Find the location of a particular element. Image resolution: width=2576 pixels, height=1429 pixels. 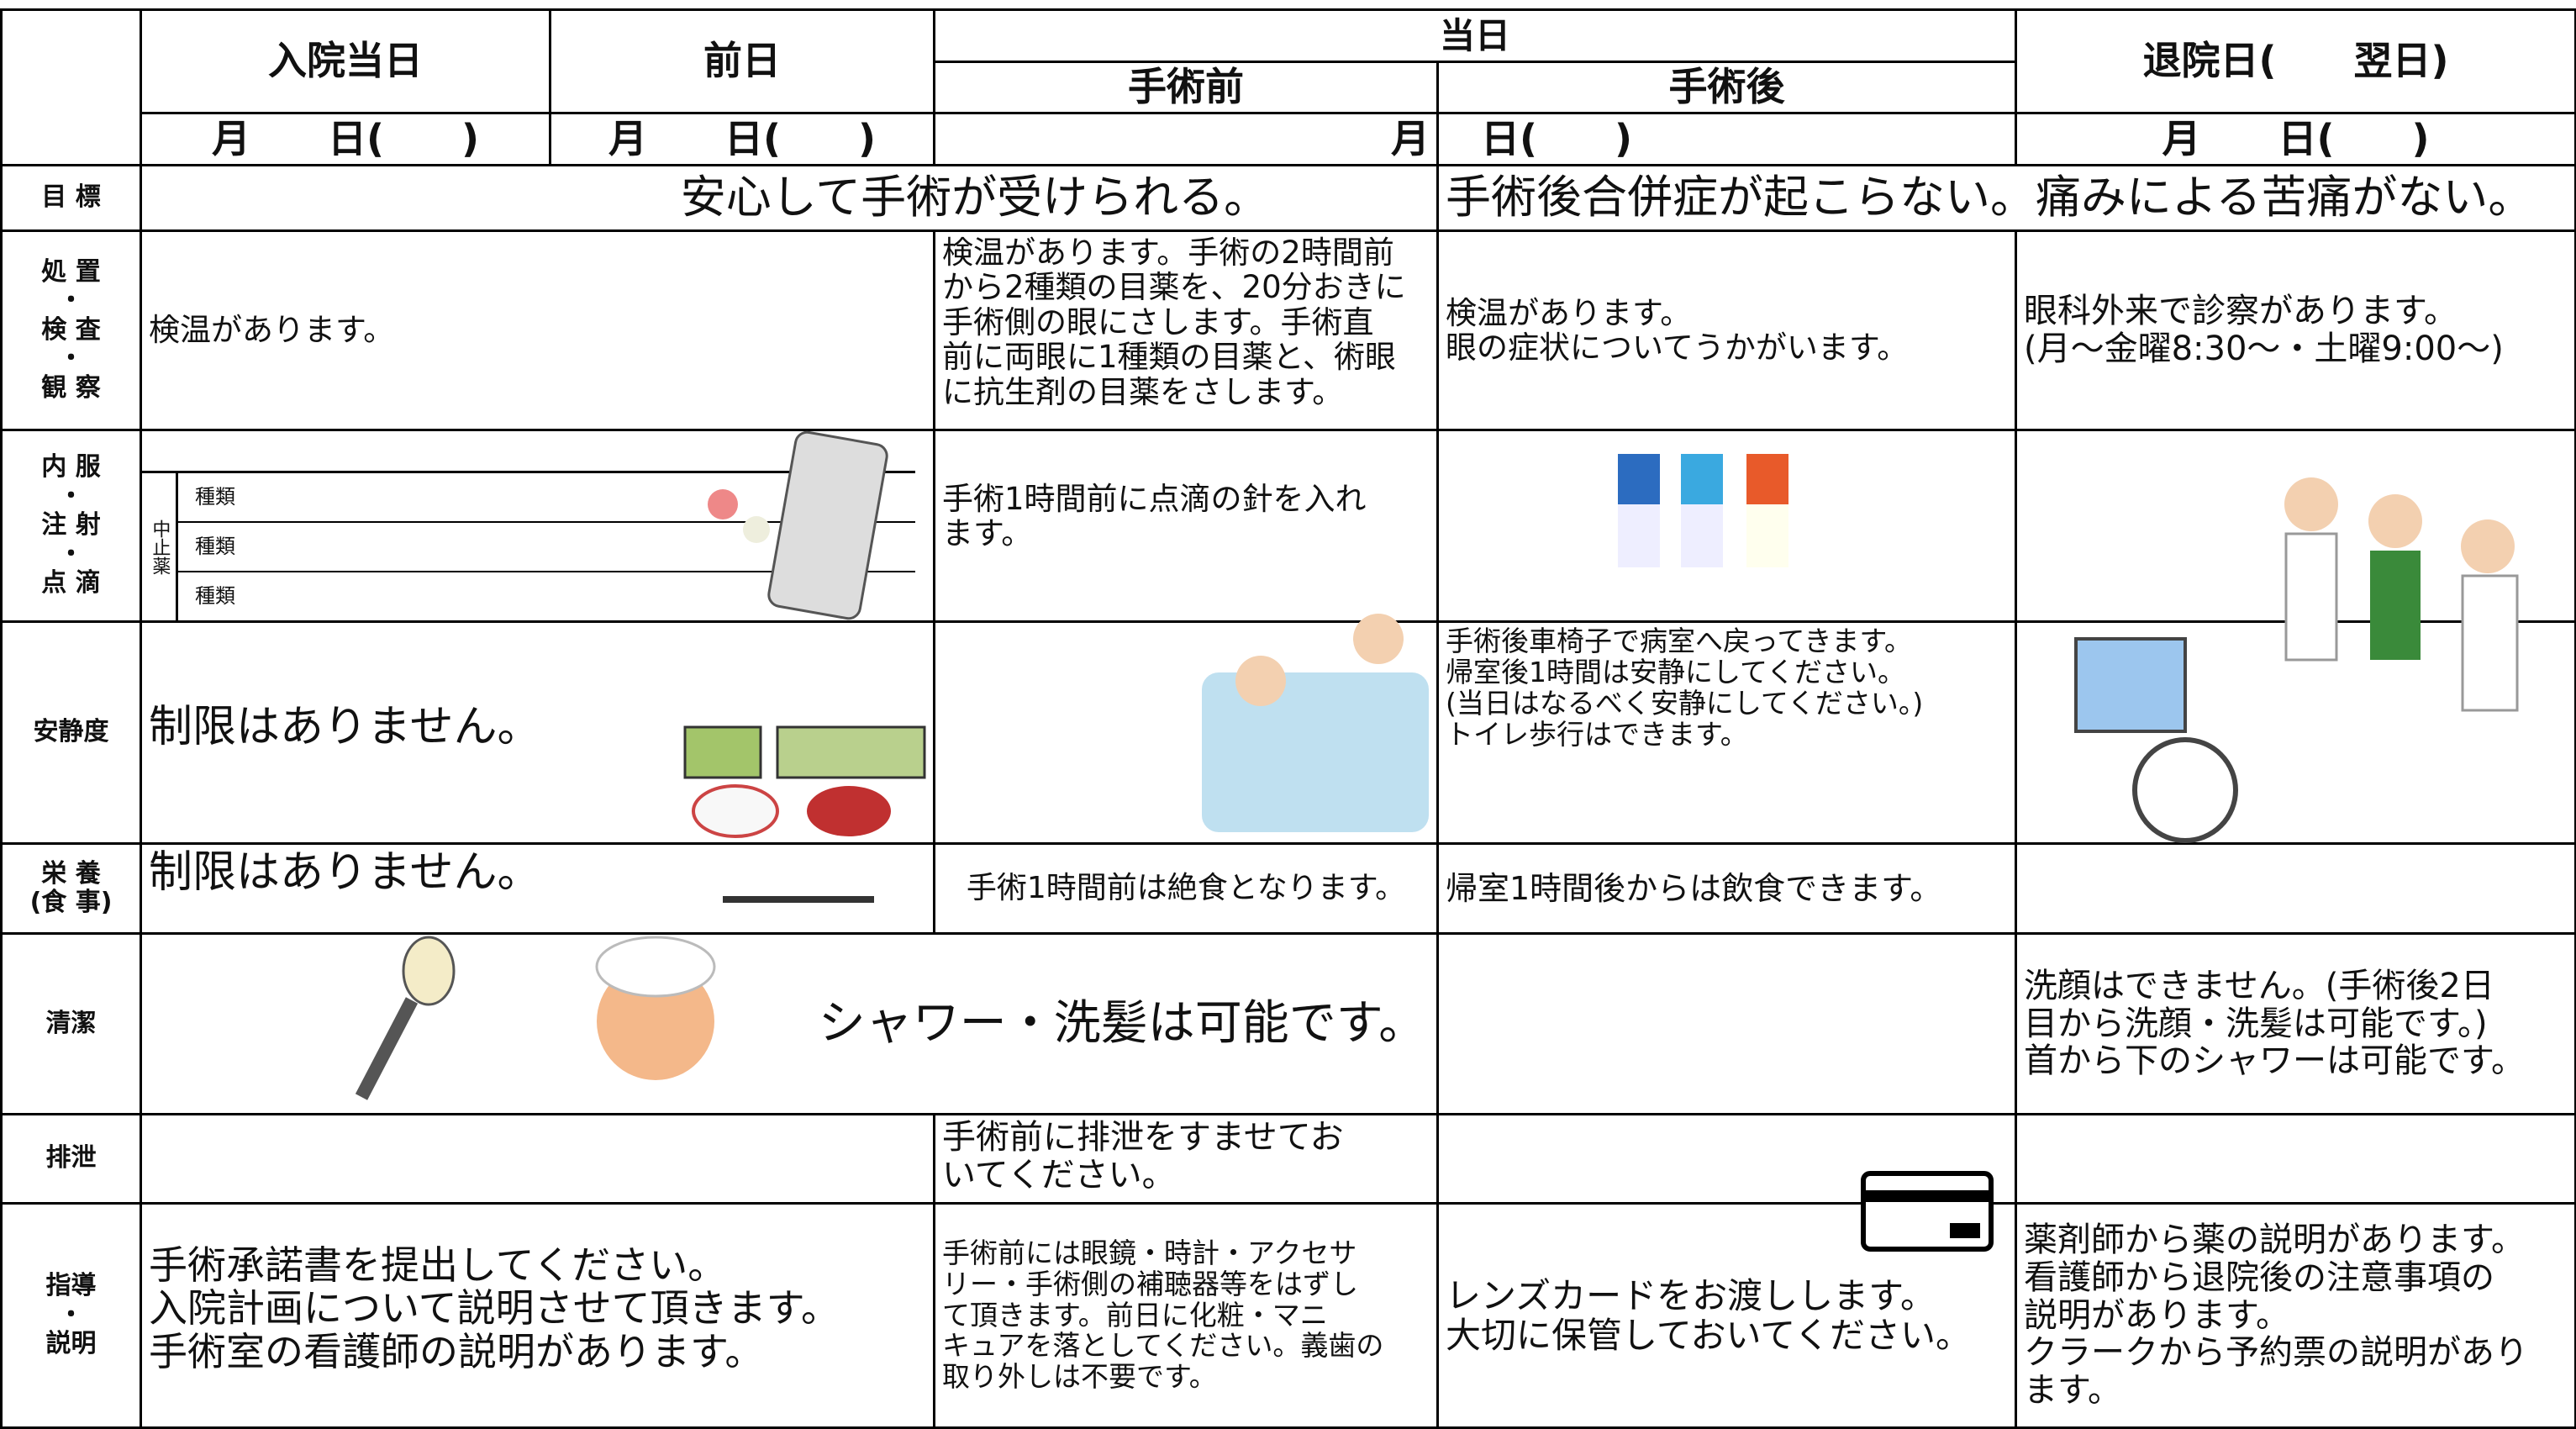

table-cell: レンズカードをお渡しします。 大切に保管しておいてください。 is located at coordinates (1726, 1315).